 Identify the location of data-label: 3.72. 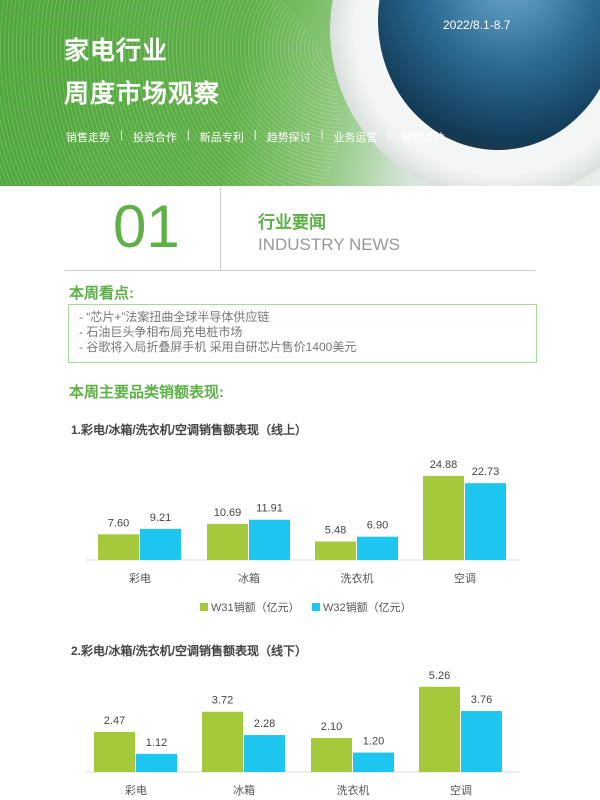
(222, 701).